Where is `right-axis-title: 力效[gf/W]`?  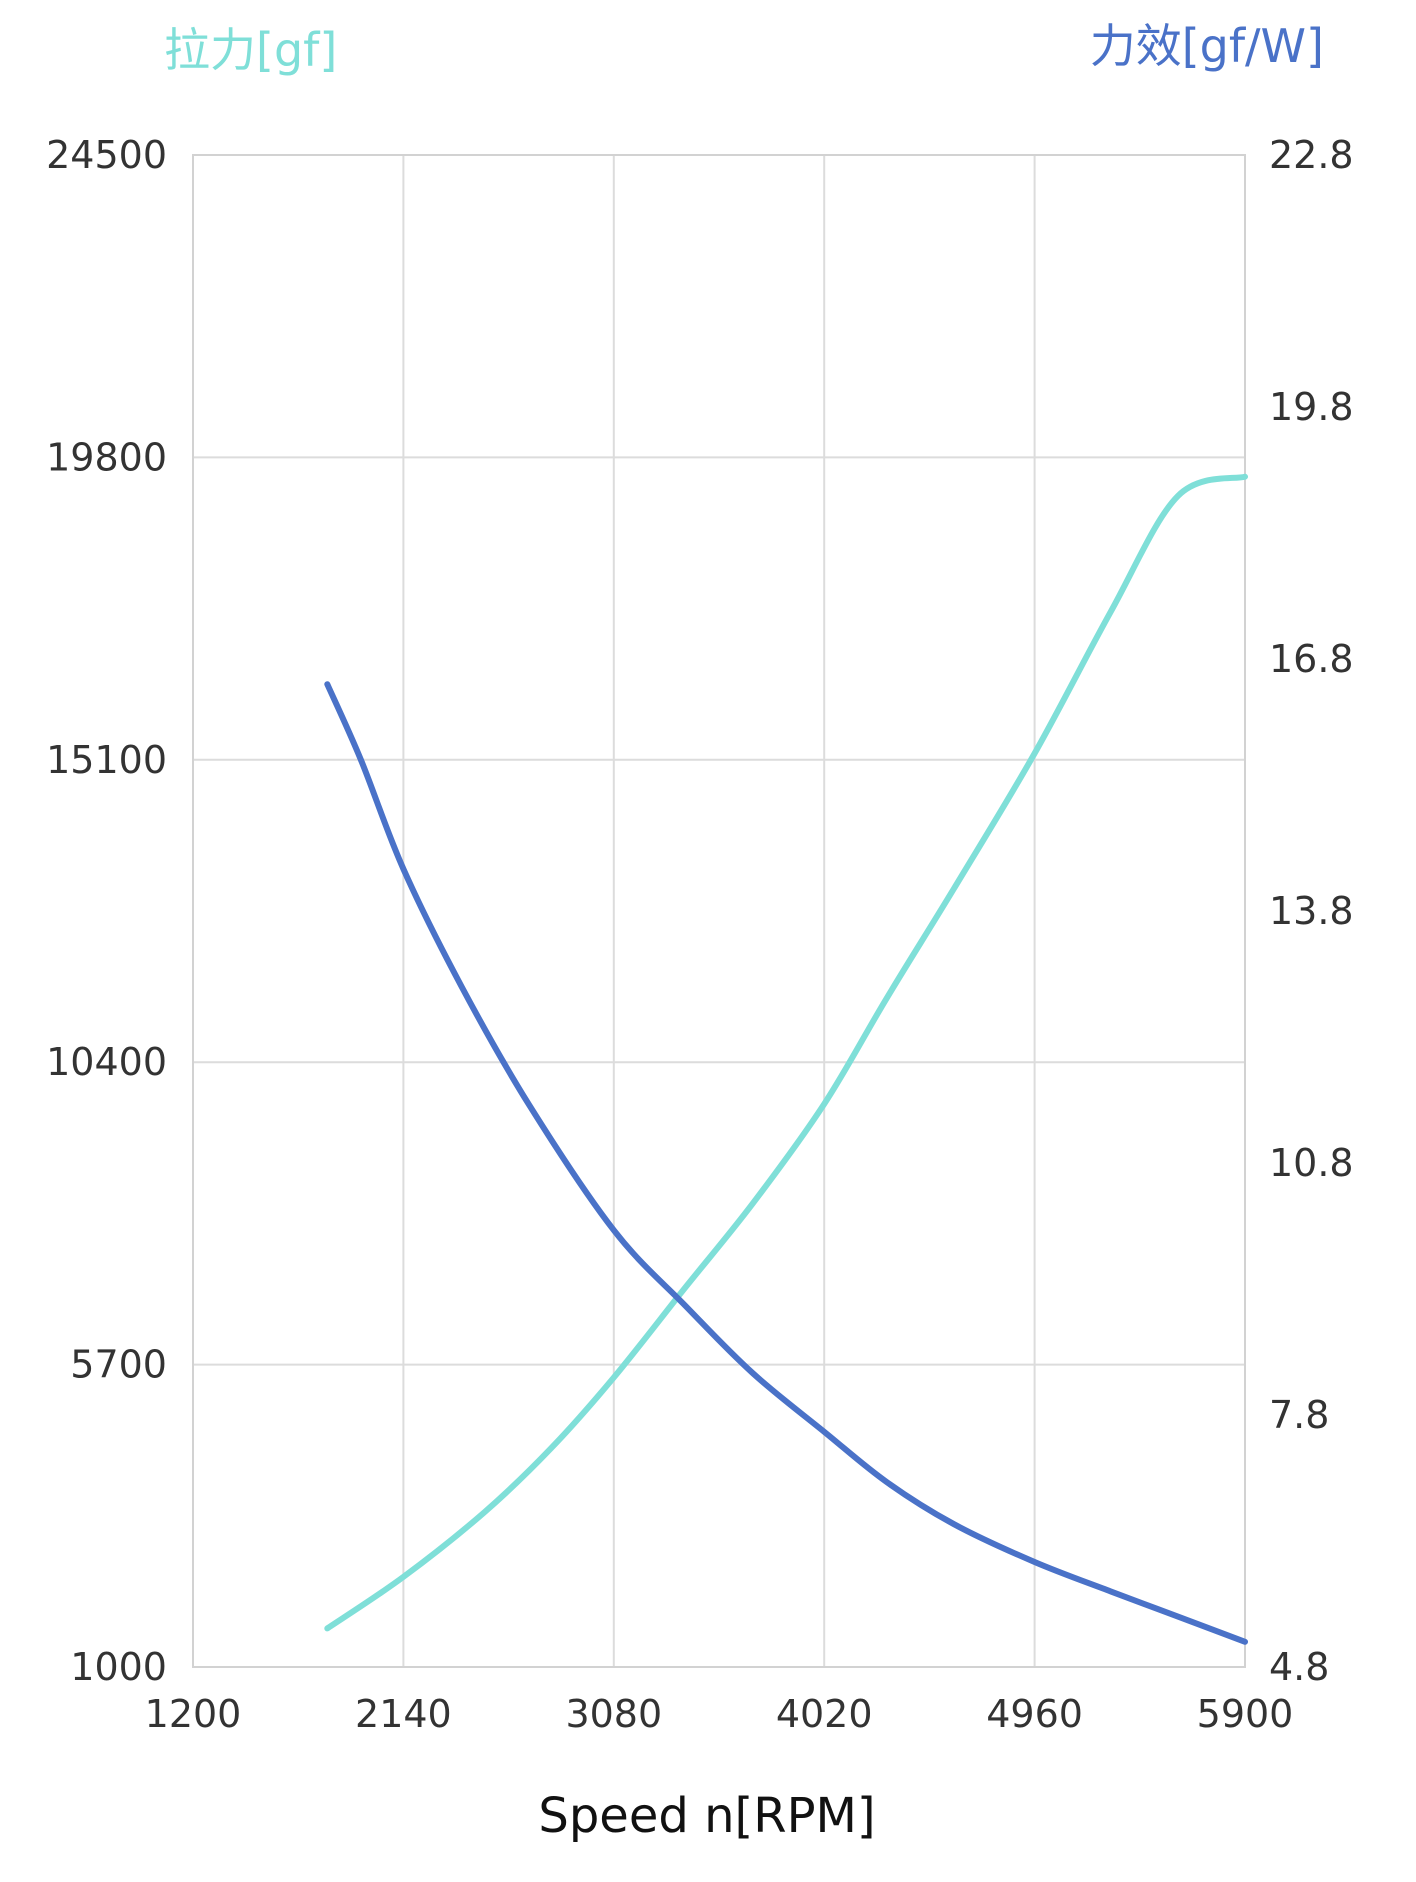
right-axis-title: 力效[gf/W] is located at coordinates (1207, 46).